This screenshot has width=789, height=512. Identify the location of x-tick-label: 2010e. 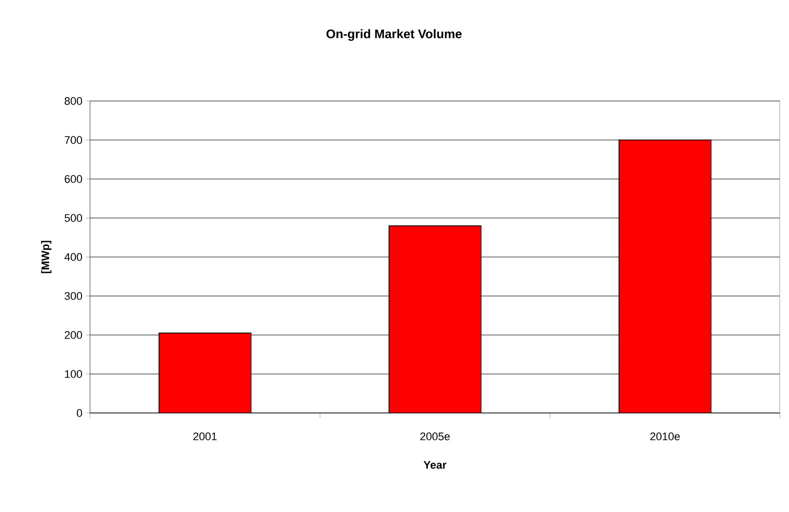
(665, 436).